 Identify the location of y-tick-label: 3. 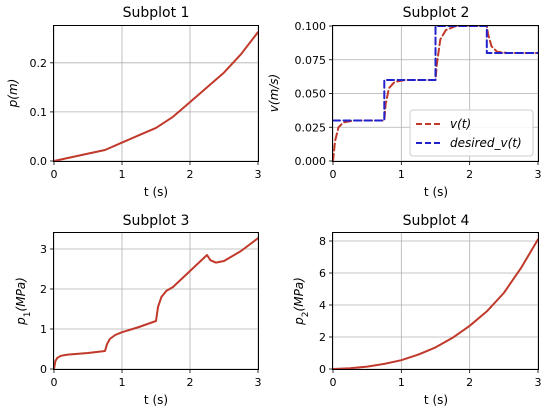
(43, 249).